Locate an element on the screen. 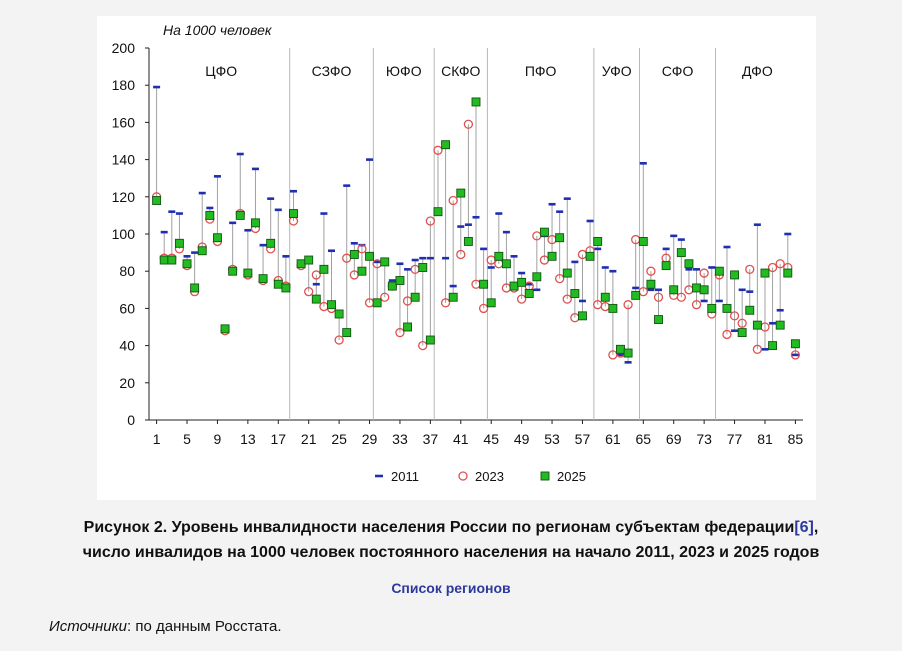 The height and width of the screenshot is (651, 902). district-label: СКФО is located at coordinates (460, 71).